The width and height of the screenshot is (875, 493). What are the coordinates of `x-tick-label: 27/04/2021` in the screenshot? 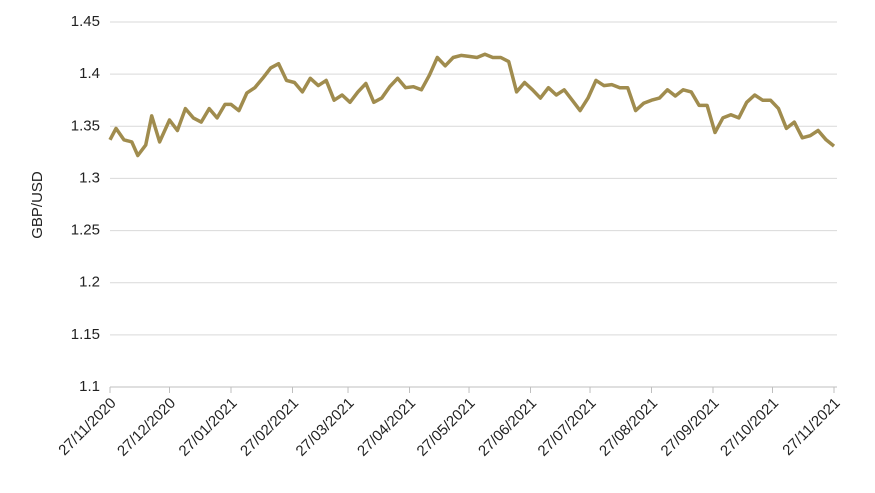 It's located at (386, 427).